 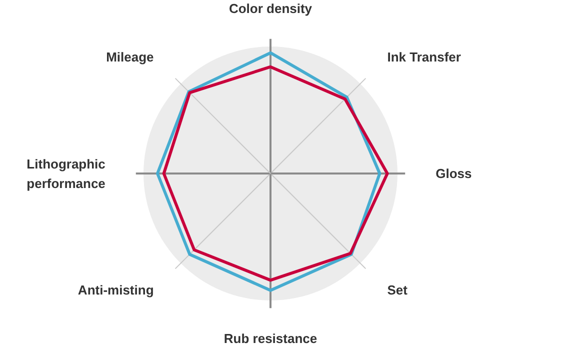 I want to click on spoke-label: Color density, so click(x=270, y=8).